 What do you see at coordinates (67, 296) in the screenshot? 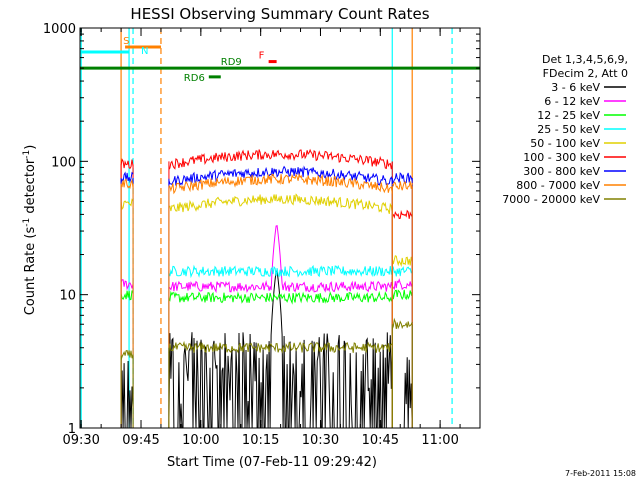
I see `y-tick-label: 10` at bounding box center [67, 296].